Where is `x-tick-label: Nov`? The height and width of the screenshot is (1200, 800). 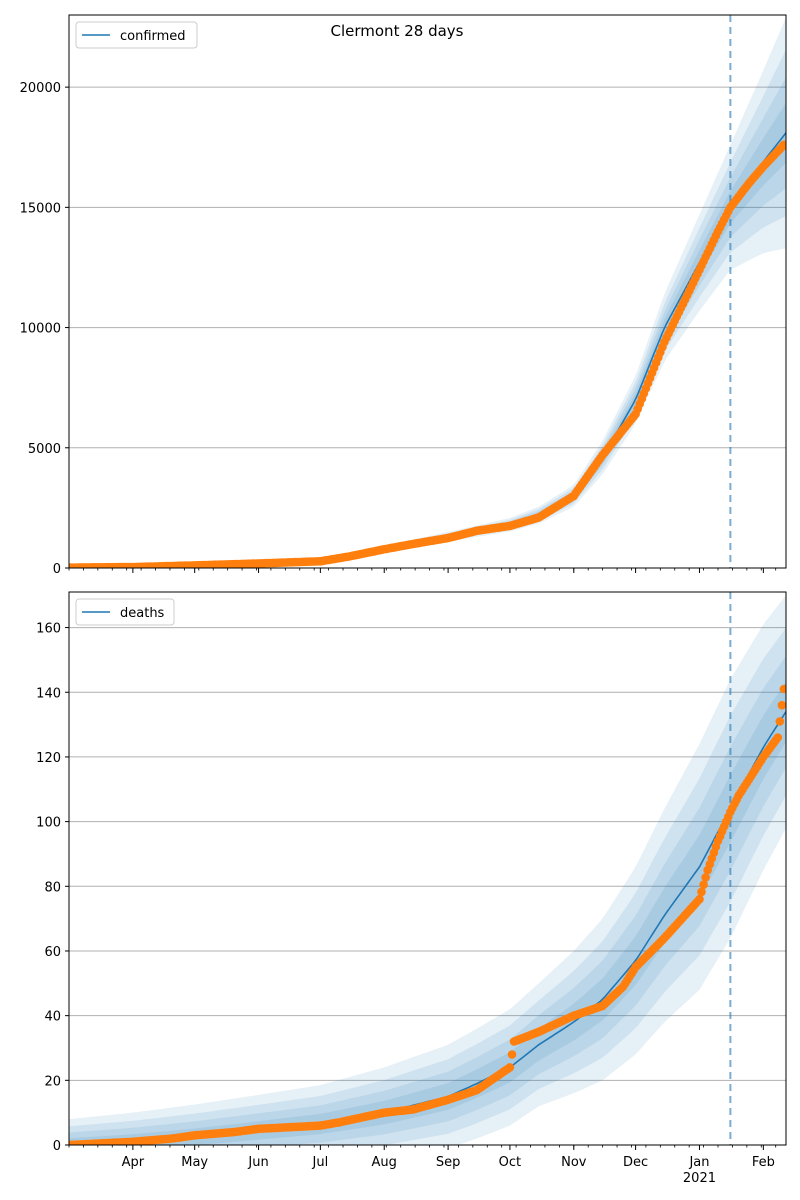 x-tick-label: Nov is located at coordinates (574, 1162).